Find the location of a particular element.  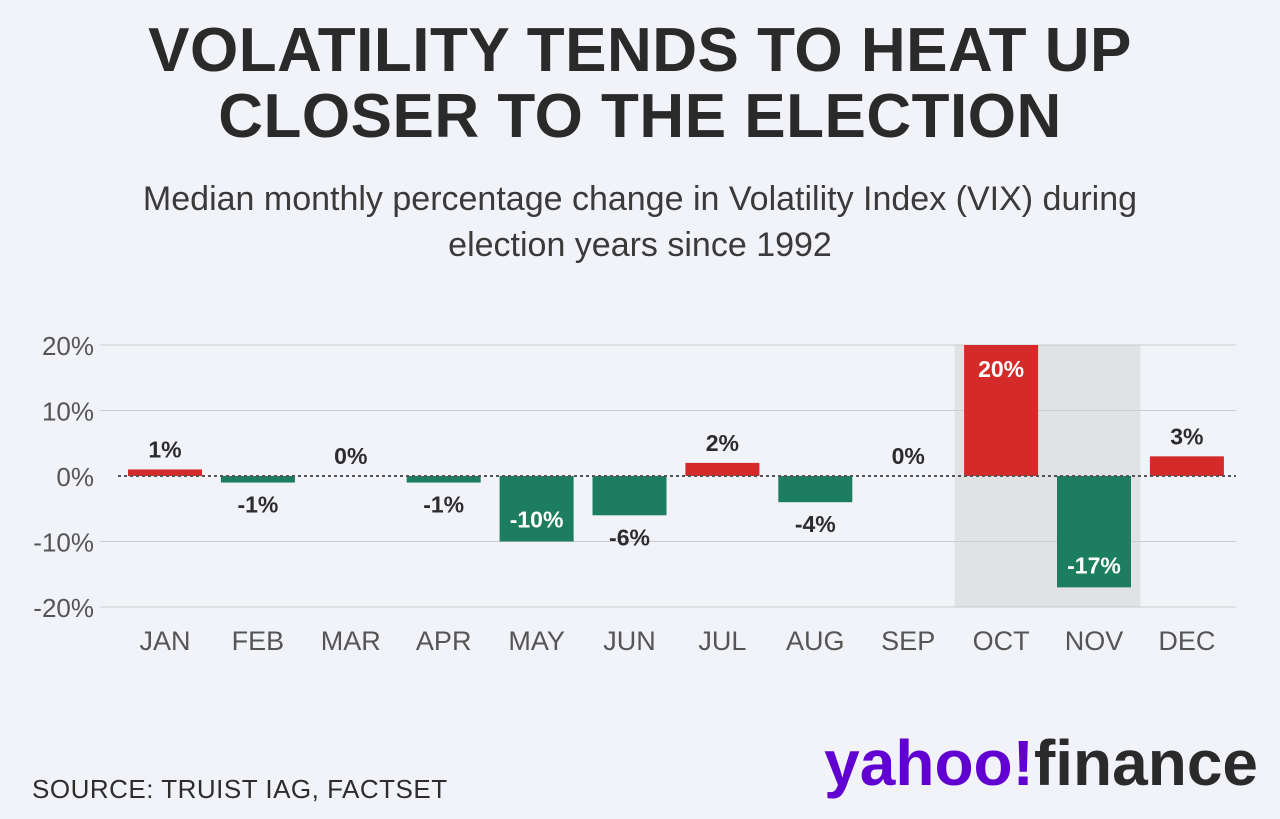

y-tick-label: 20% is located at coordinates (68, 346).